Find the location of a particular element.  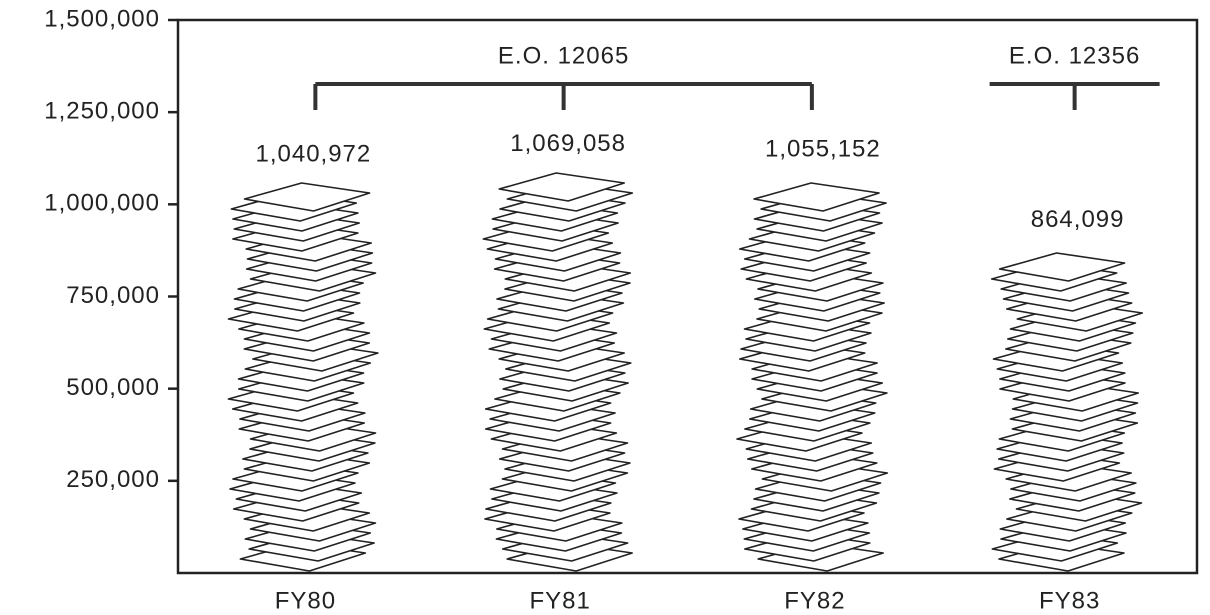

x-tick-label: FY81 is located at coordinates (559, 600).